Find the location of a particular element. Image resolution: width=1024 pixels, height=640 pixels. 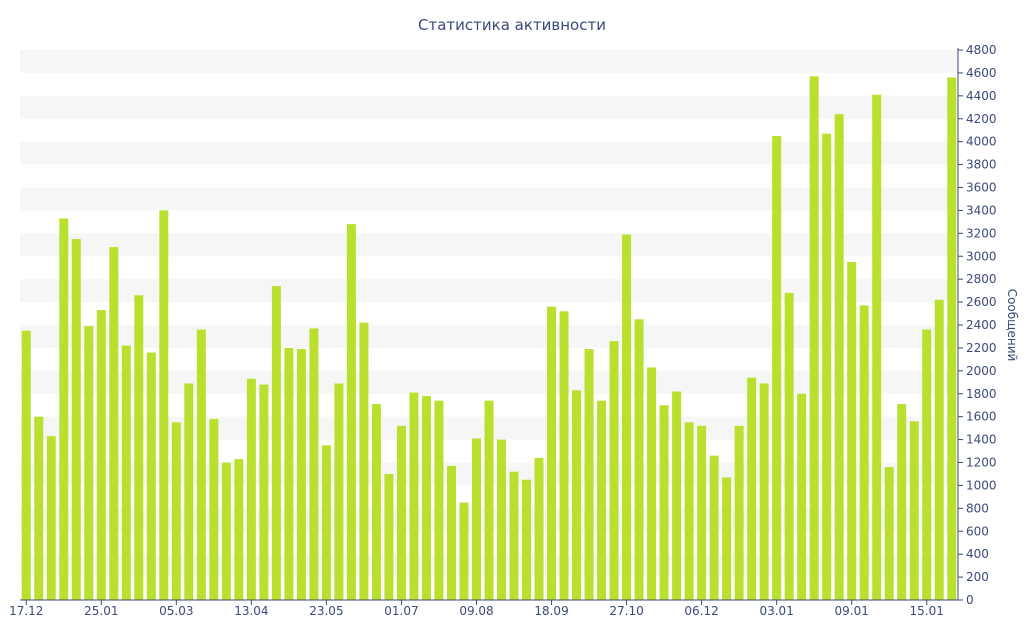

y-tick-label: 2800 is located at coordinates (981, 279).